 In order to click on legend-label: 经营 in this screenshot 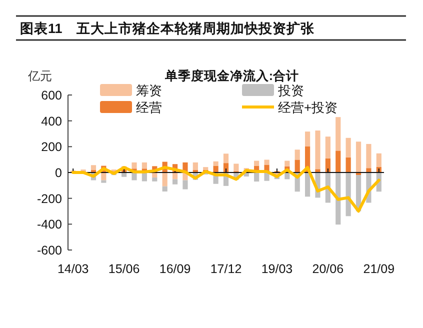, I will do `click(149, 107)`.